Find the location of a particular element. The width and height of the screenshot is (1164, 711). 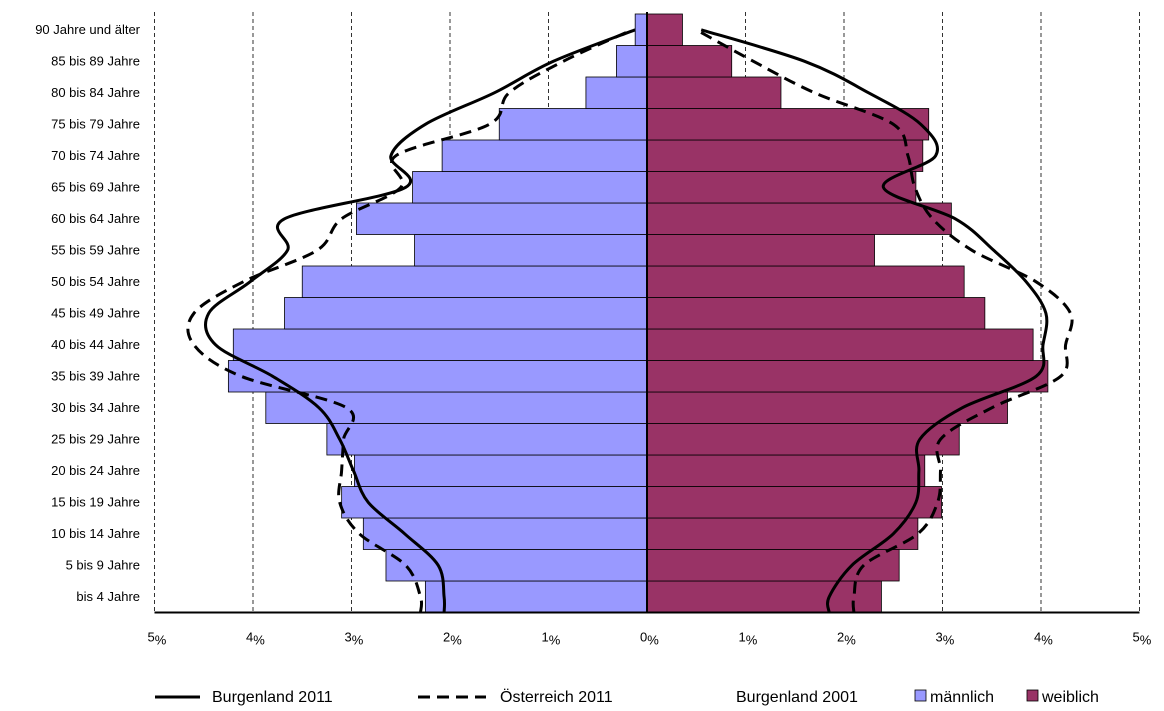

age-group-label: 25 bis 29 Jahre is located at coordinates (95, 438).